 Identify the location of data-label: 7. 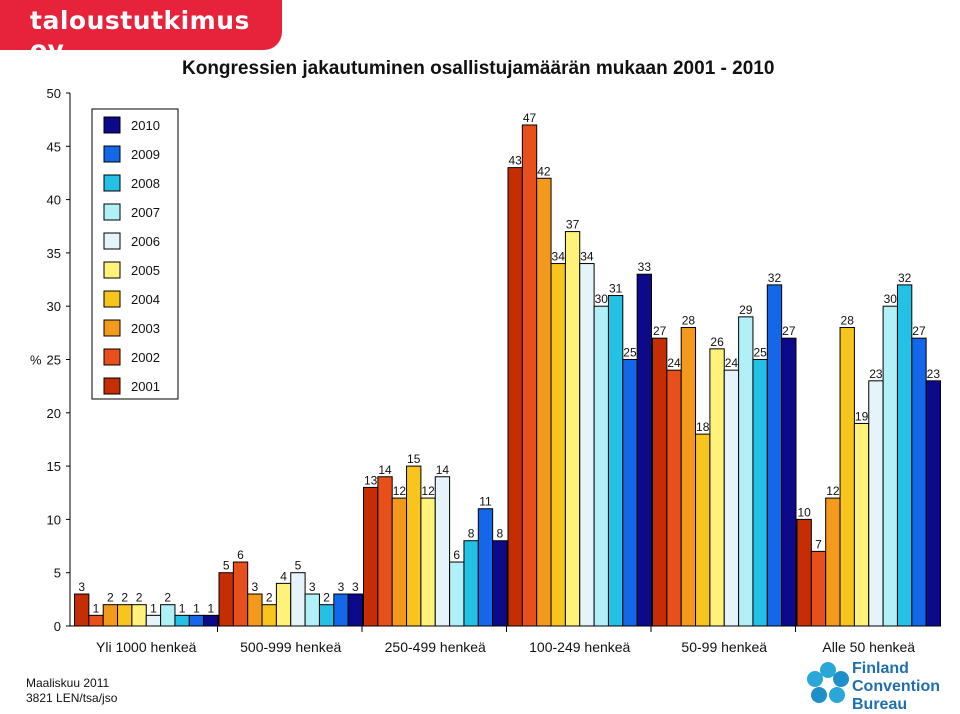
(818, 544).